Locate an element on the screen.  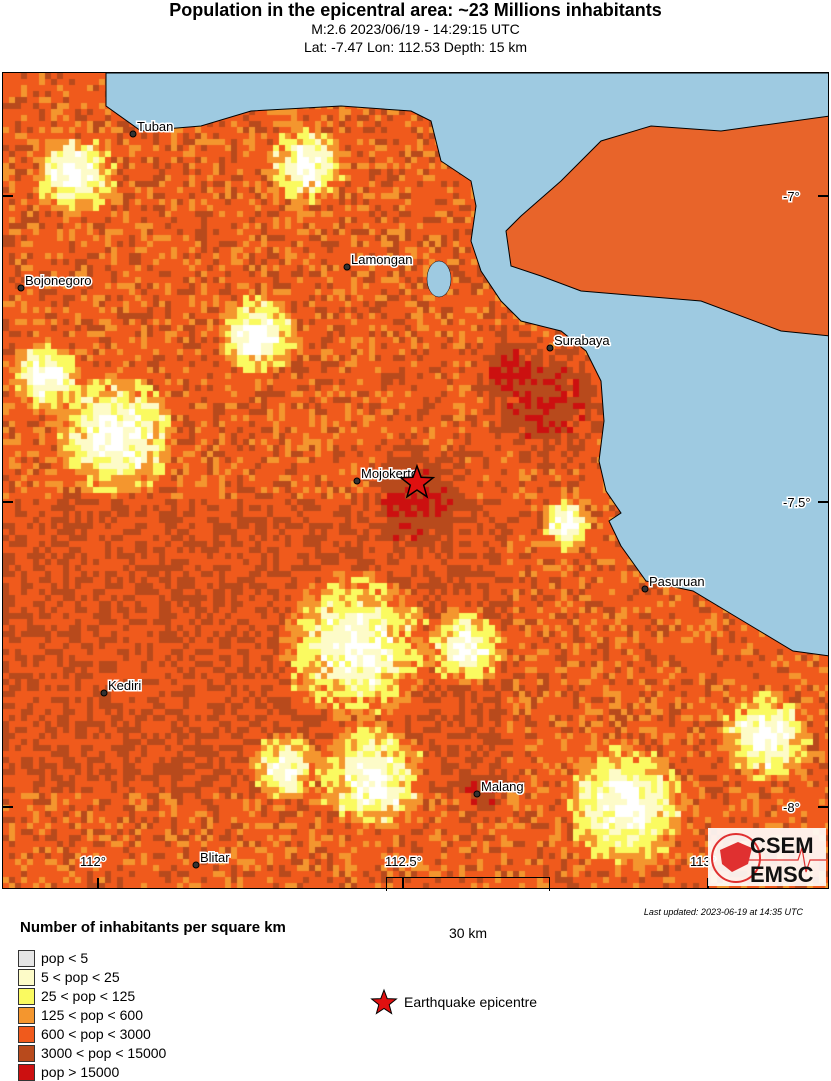
legend-item: 125 < pop < 600 is located at coordinates (80, 1015).